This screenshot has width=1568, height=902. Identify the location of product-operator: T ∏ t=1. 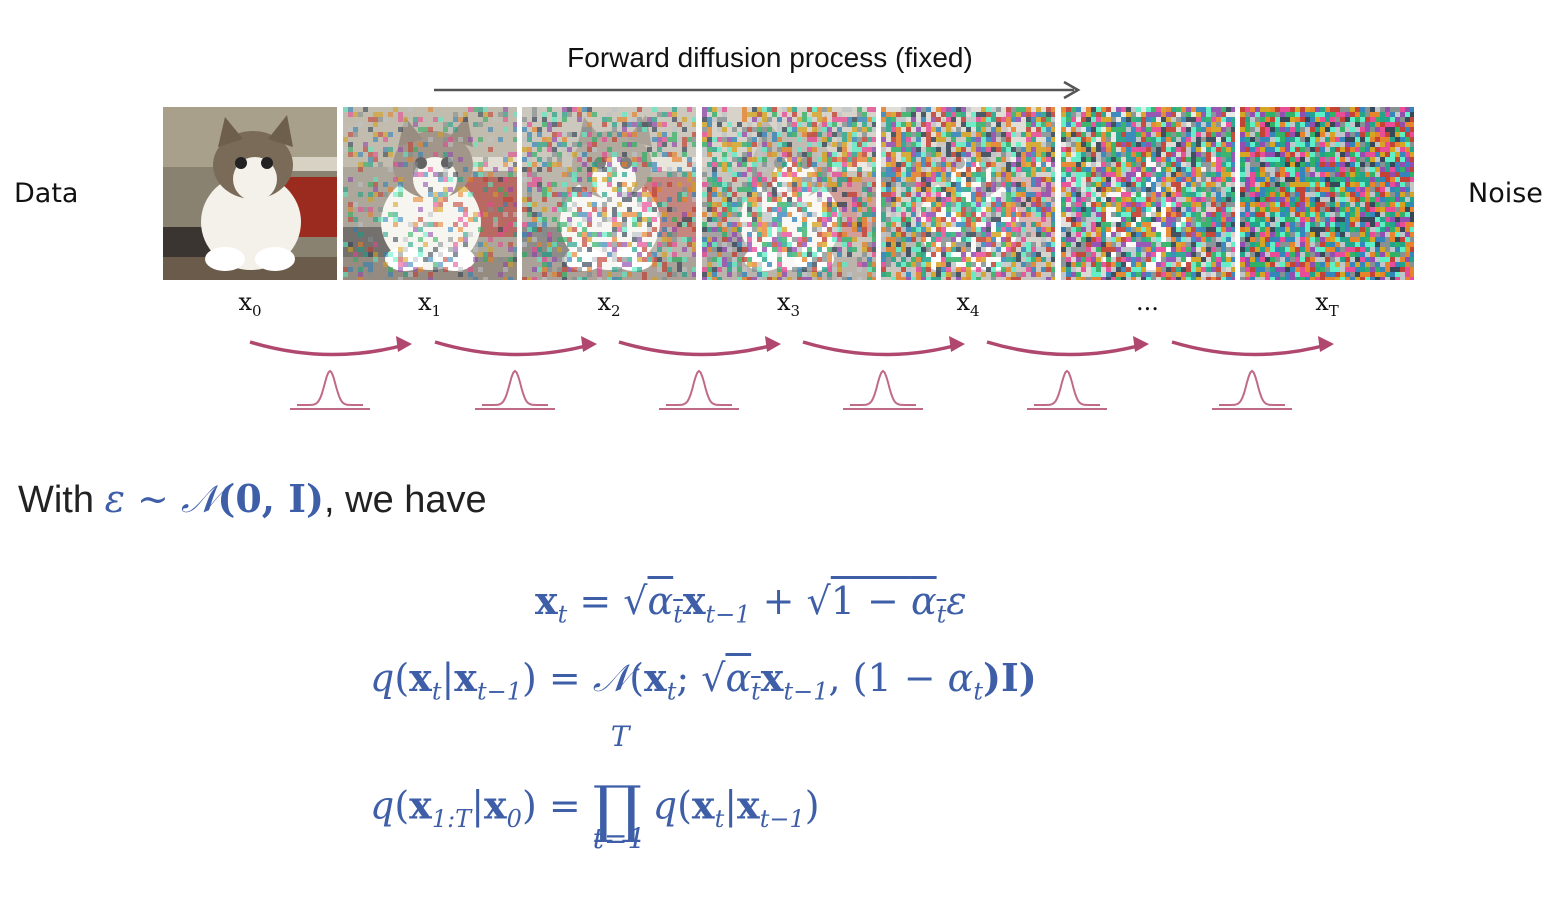
(619, 787).